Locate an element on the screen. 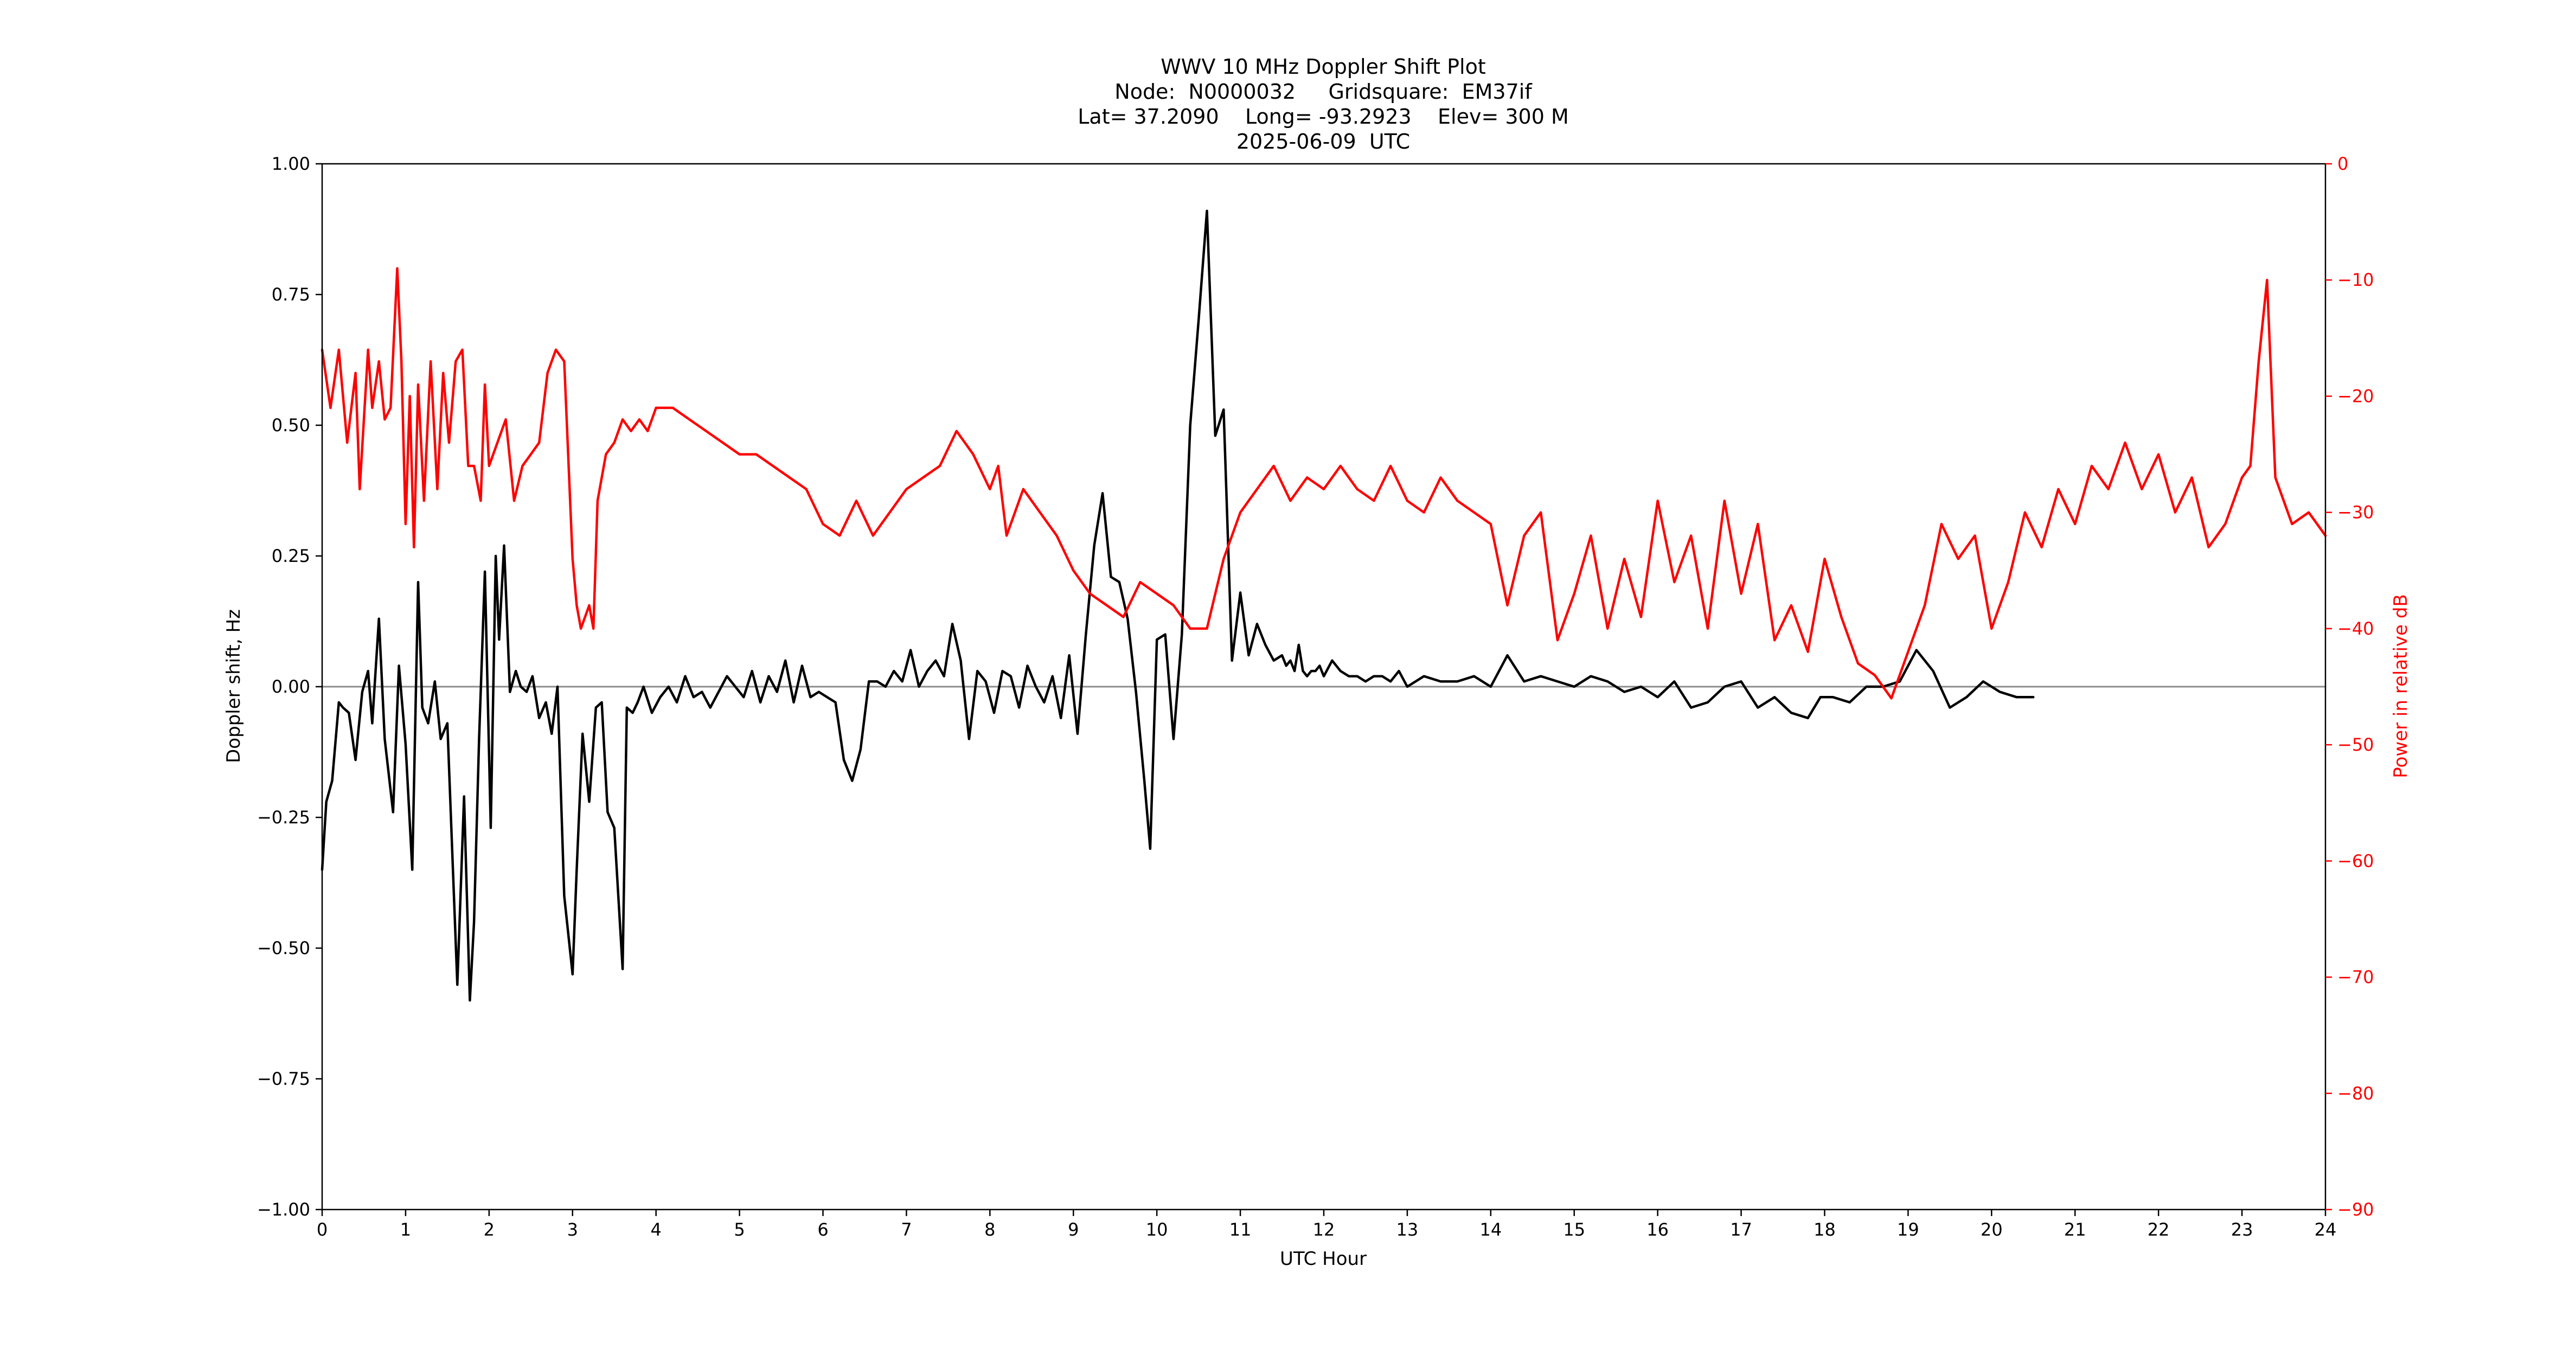 Image resolution: width=2576 pixels, height=1356 pixels. x-tick-label: 5 is located at coordinates (739, 1229).